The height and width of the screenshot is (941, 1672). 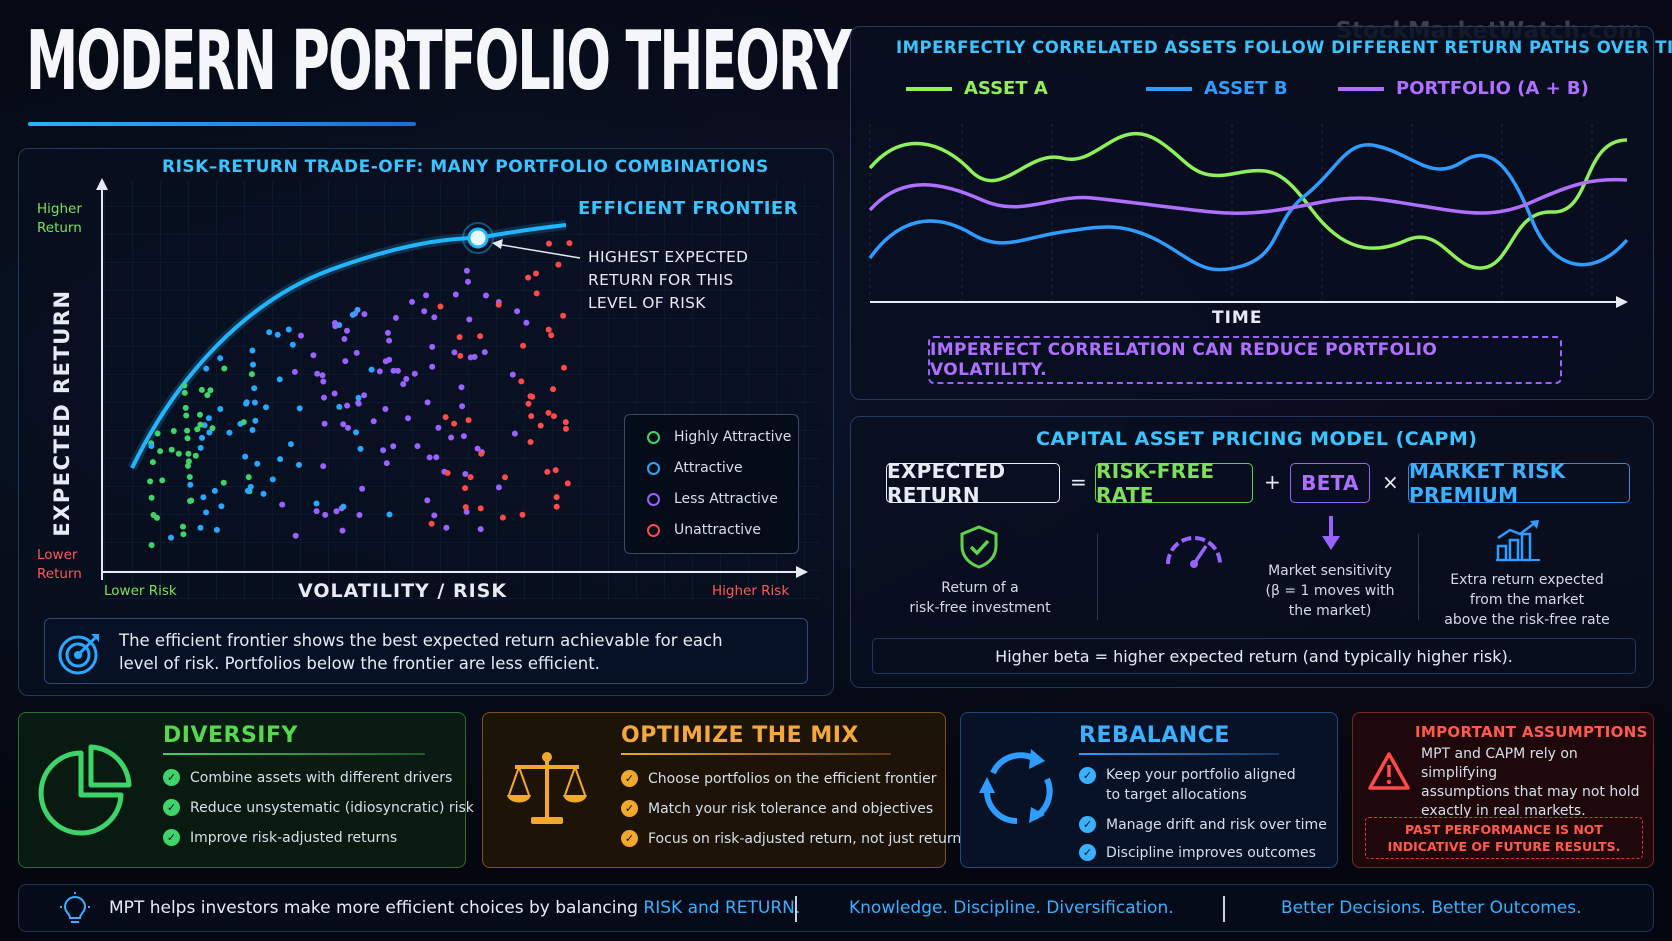 I want to click on footer-separator, so click(x=796, y=909).